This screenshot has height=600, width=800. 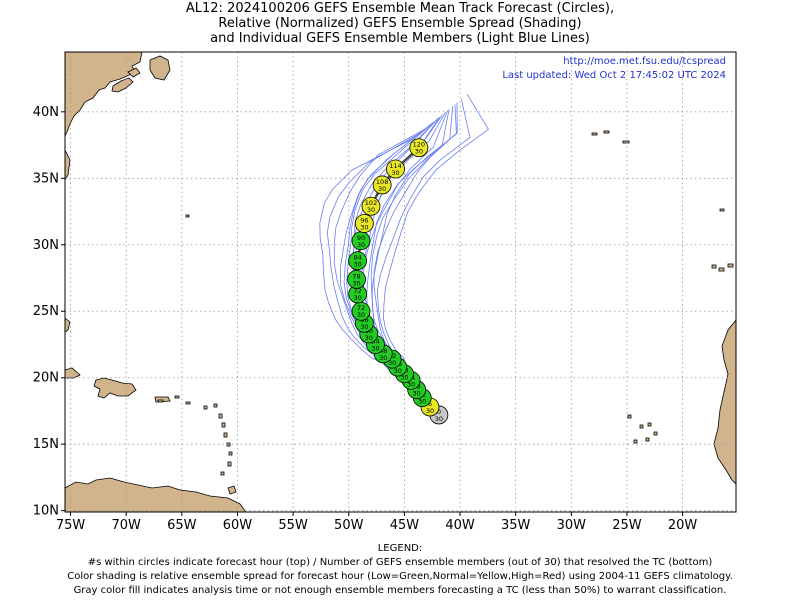 I want to click on forecast-hour-label: 84, so click(x=358, y=258).